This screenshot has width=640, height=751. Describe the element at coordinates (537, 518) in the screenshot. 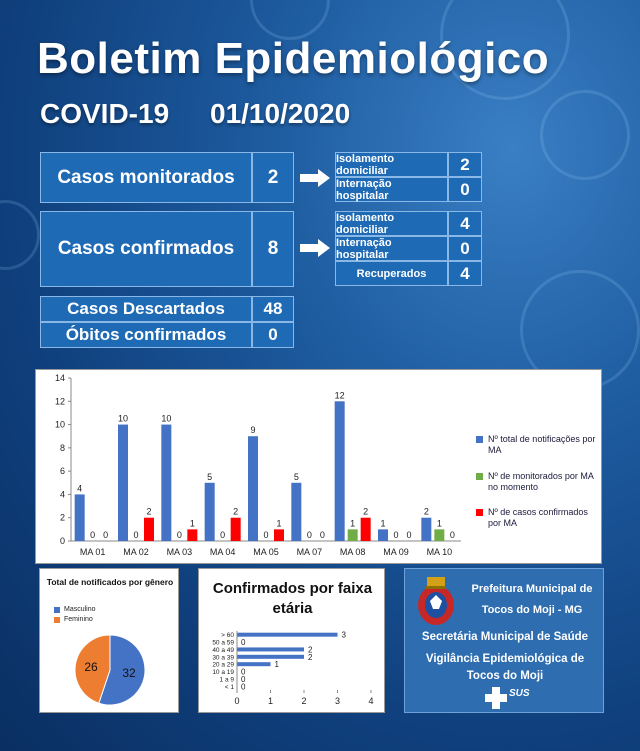

I see `legend-item: Nº de casos confirmados por MA` at that location.